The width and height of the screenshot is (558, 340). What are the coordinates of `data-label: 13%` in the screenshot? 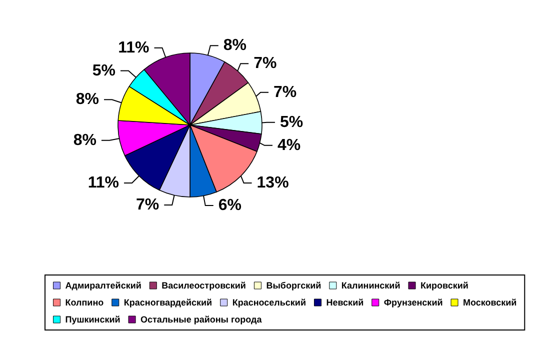 It's located at (272, 183).